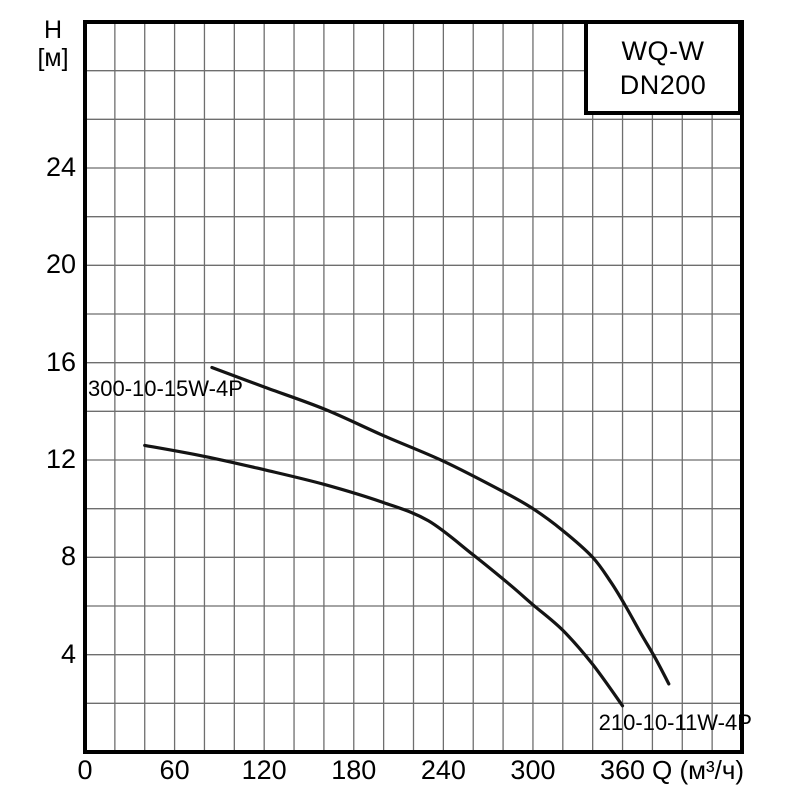  What do you see at coordinates (60, 458) in the screenshot?
I see `y-tick-label: 12` at bounding box center [60, 458].